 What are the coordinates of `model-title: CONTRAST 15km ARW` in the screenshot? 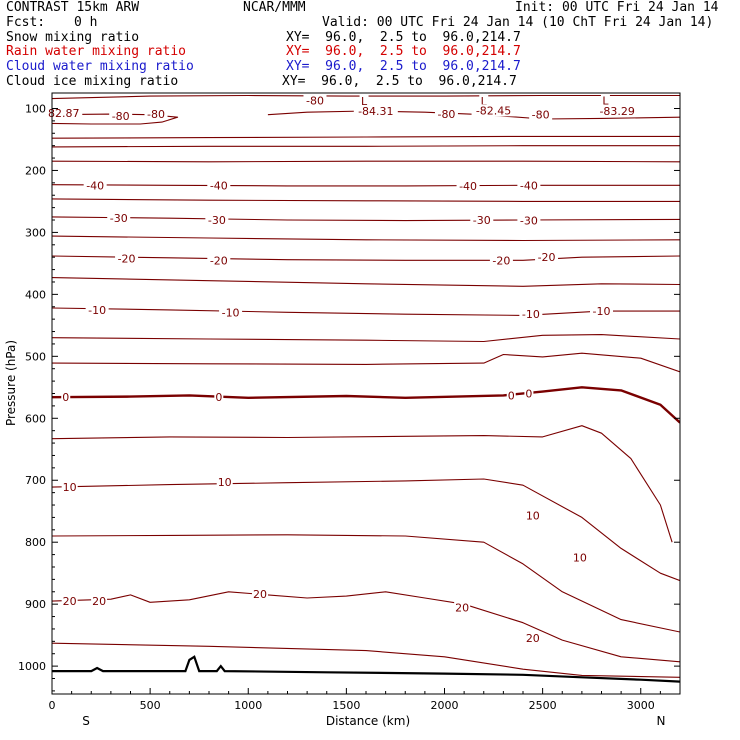 It's located at (73, 7).